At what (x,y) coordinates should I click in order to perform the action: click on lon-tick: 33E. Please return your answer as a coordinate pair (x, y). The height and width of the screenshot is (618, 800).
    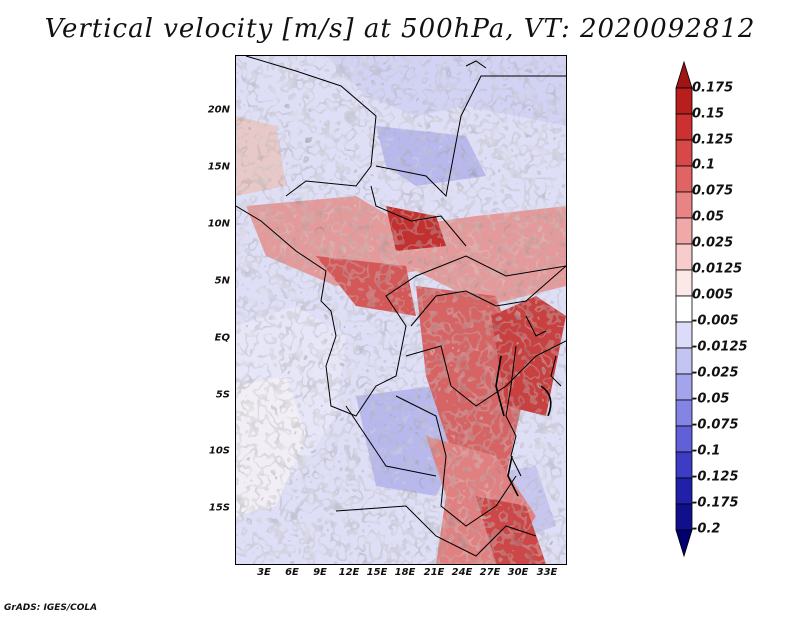
    Looking at the image, I should click on (547, 572).